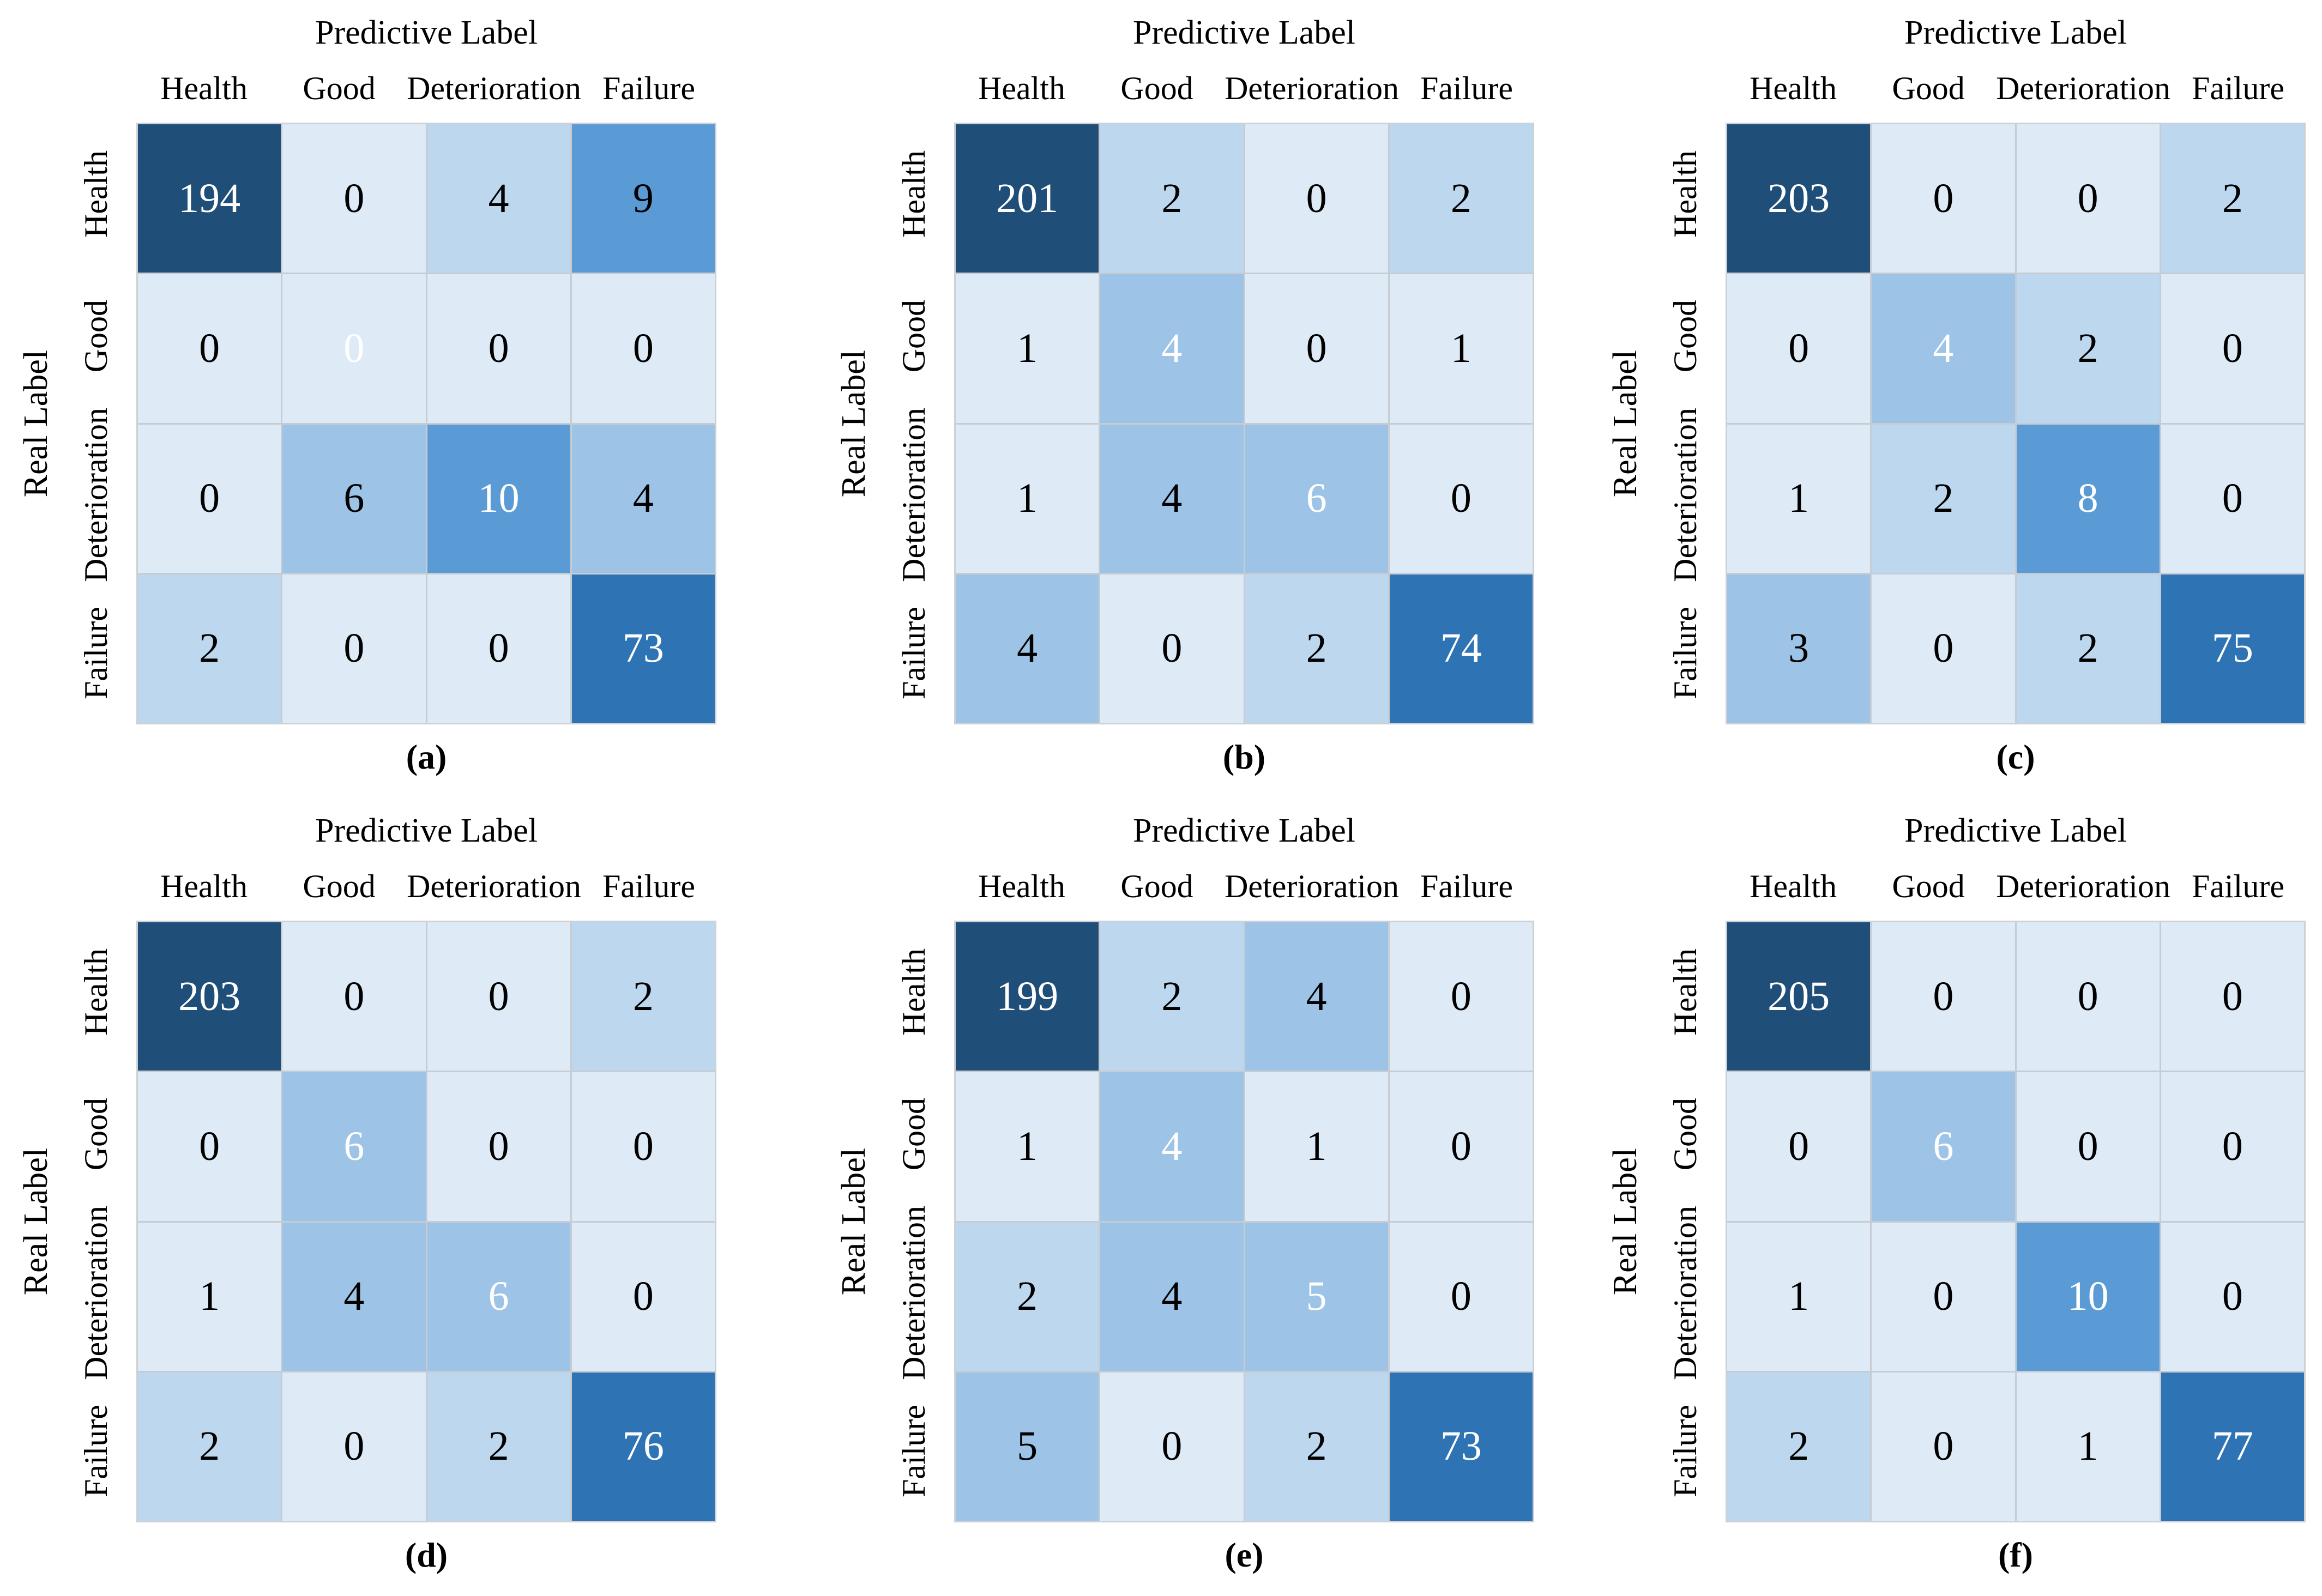 The height and width of the screenshot is (1596, 2322). Describe the element at coordinates (210, 498) in the screenshot. I see `matrix-cell-a-2-0: 0` at that location.